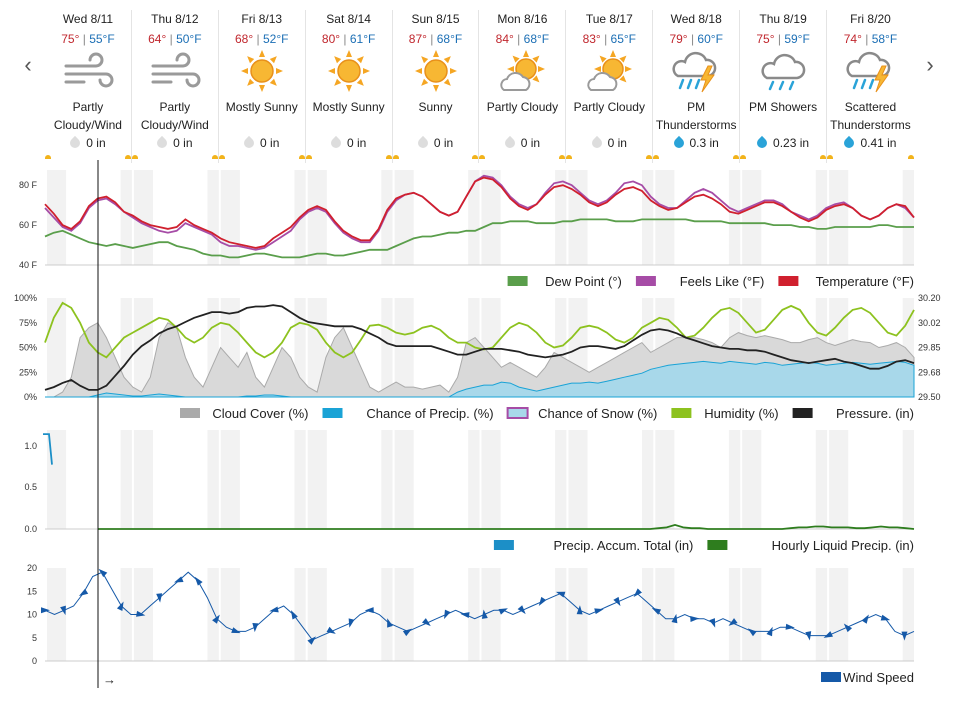 This screenshot has height=708, width=965. What do you see at coordinates (717, 545) in the screenshot?
I see `precip-legend-swatch` at bounding box center [717, 545].